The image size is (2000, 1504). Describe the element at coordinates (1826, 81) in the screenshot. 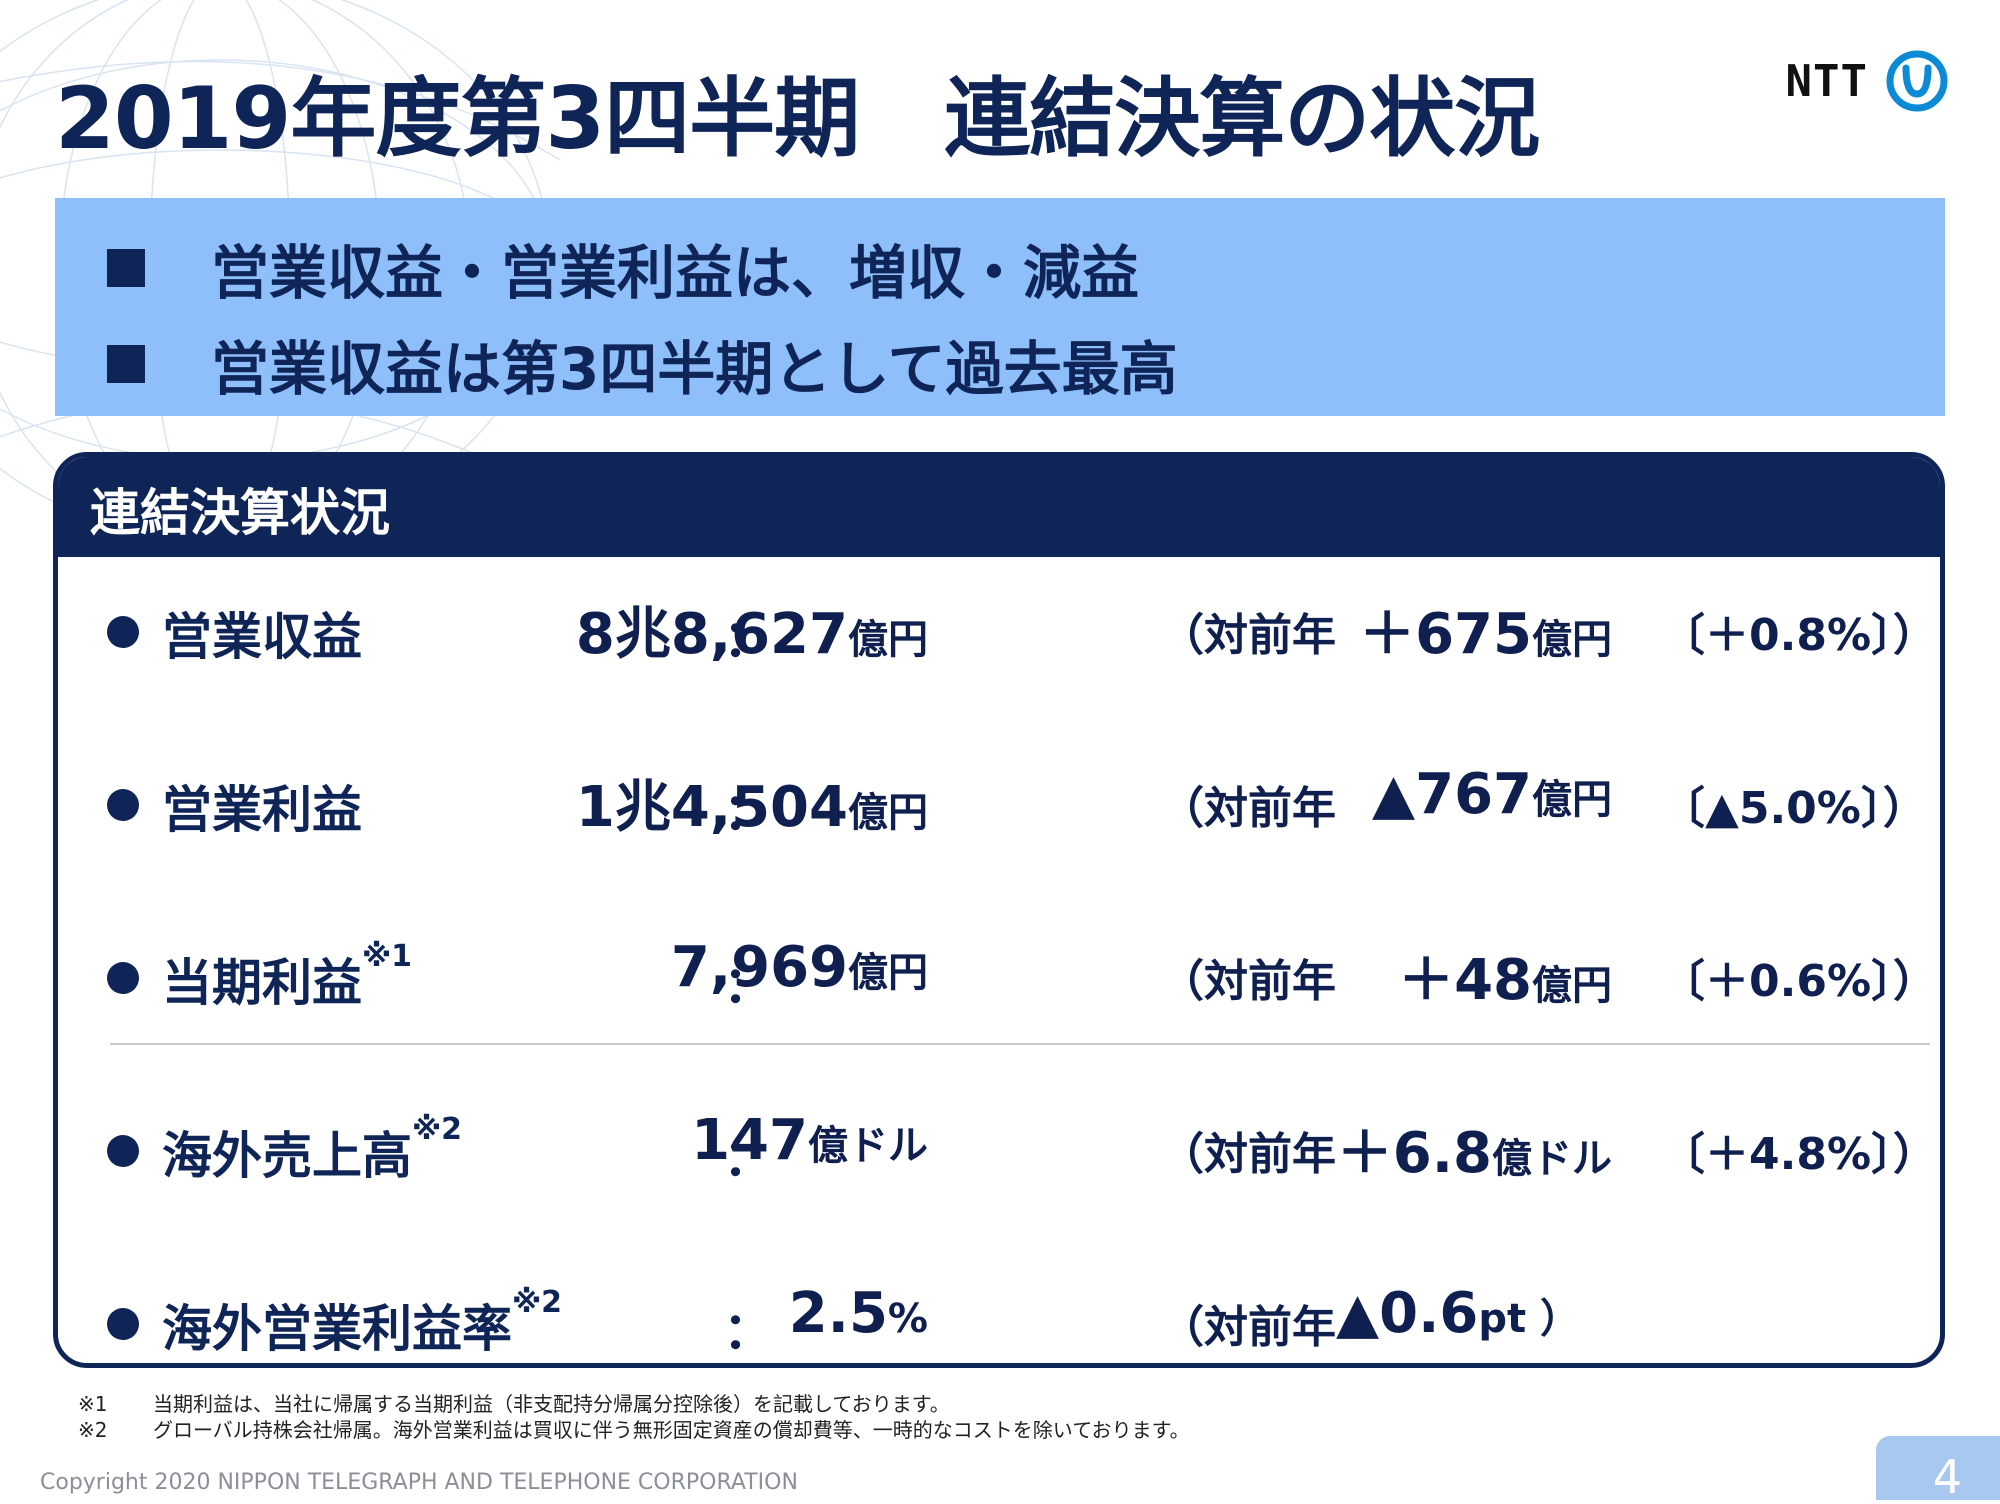

I see `logo-text: NTT` at that location.